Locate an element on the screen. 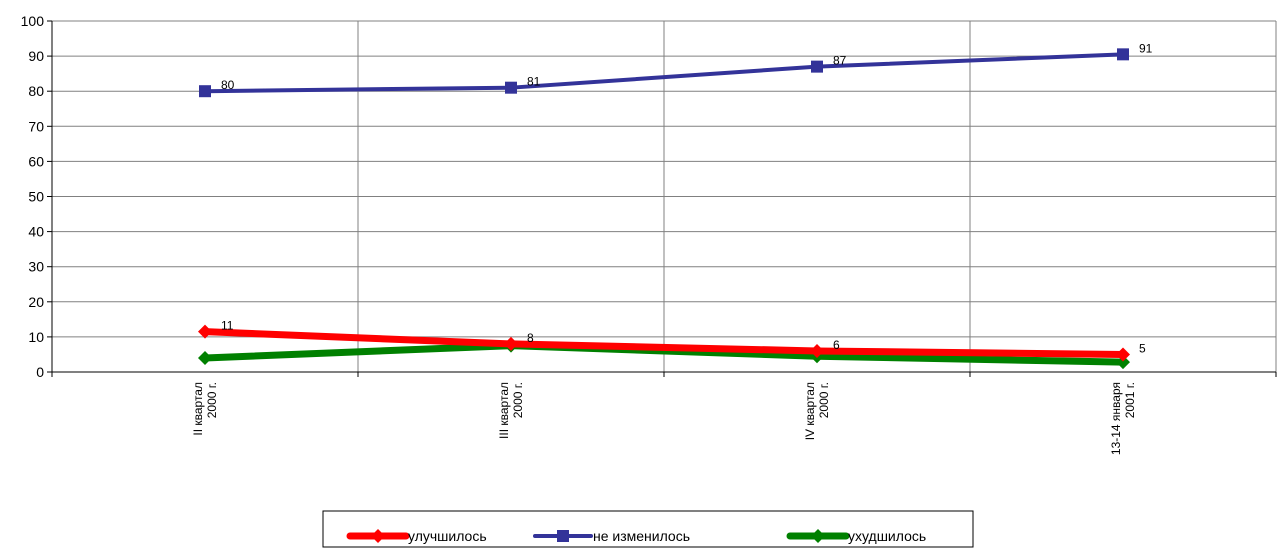 This screenshot has width=1284, height=560. y-tick-label: 0 is located at coordinates (40, 372).